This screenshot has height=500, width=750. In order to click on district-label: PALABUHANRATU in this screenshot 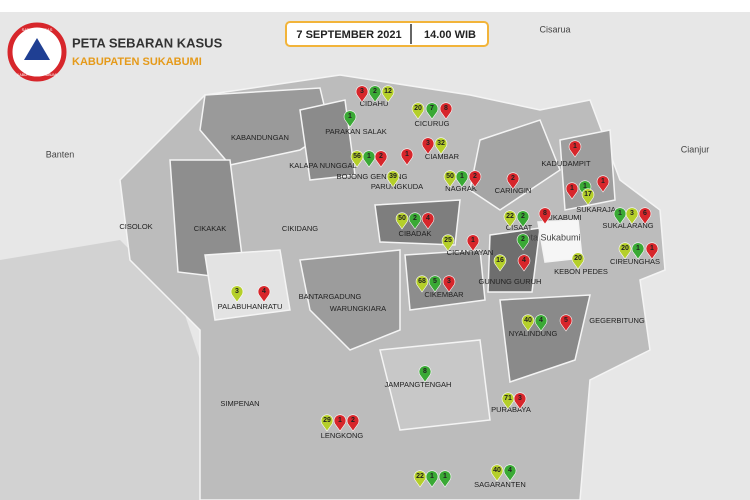, I will do `click(250, 306)`.